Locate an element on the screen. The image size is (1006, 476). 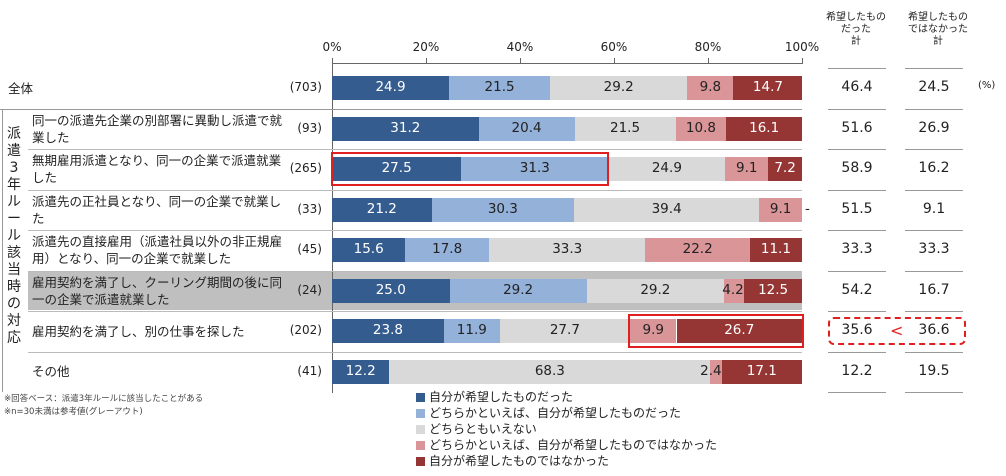
category-label: 同一の派遣先企業の別部署に異動し派遣で就業した is located at coordinates (157, 128).